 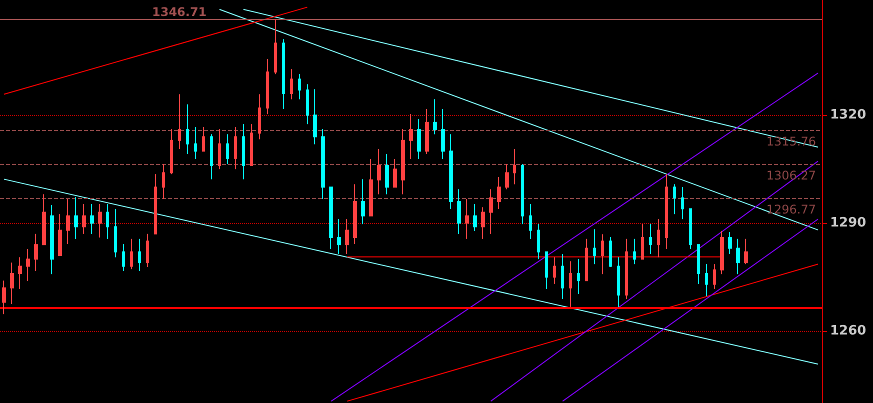 I want to click on y-tick-label: 1290, so click(x=848, y=223).